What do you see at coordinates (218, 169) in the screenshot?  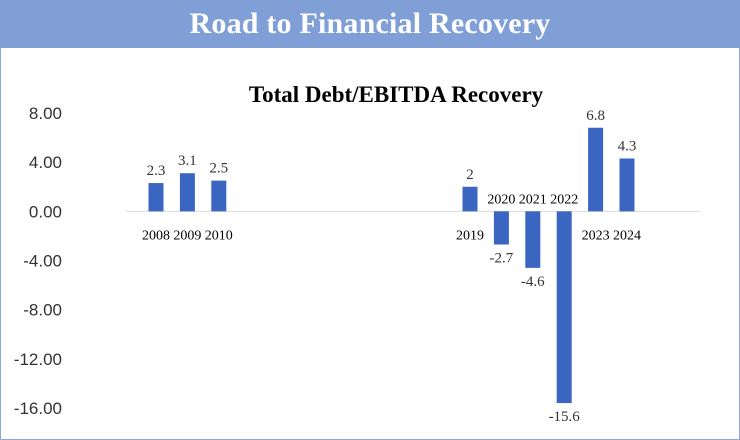 I see `data-label-2010: 2.5` at bounding box center [218, 169].